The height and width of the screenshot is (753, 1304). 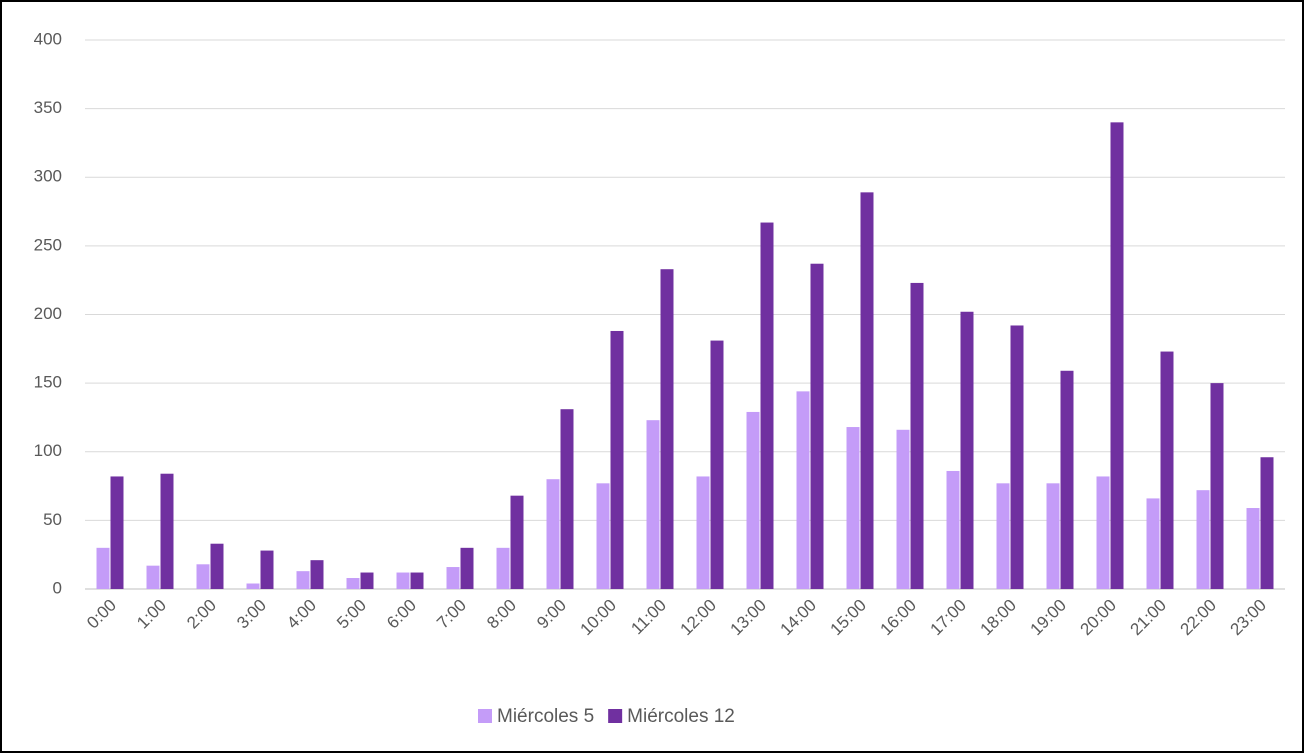 What do you see at coordinates (48, 313) in the screenshot?
I see `y-tick-label: 200` at bounding box center [48, 313].